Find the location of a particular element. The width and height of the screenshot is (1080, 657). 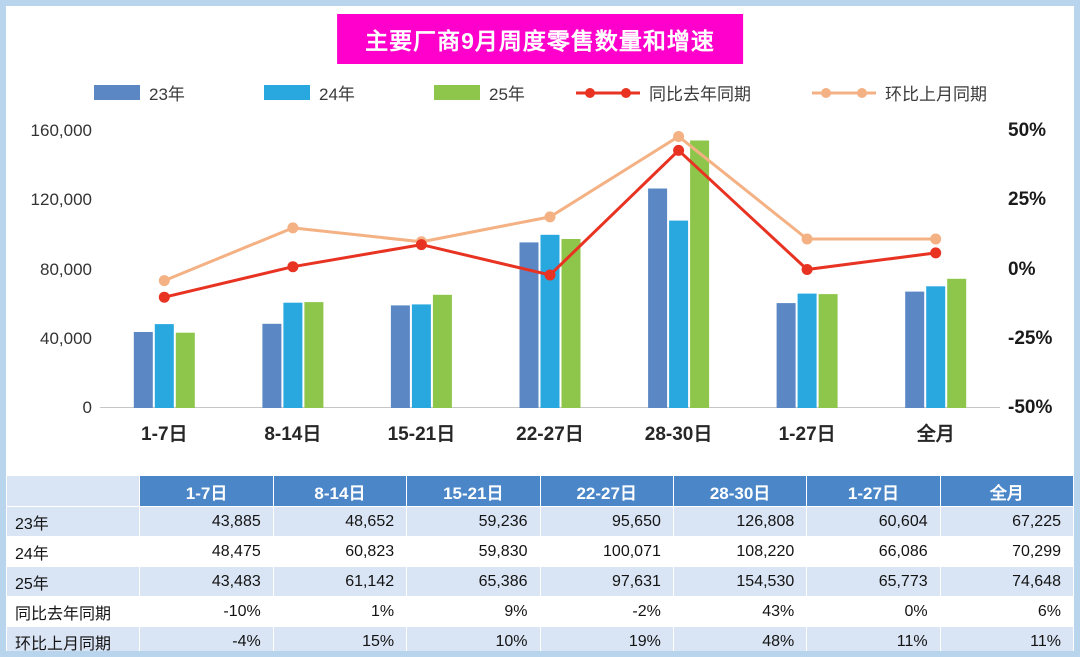

table-row: 环比上月同期 -4% 15% 10% 19% 48% 11% 11% is located at coordinates (540, 638).